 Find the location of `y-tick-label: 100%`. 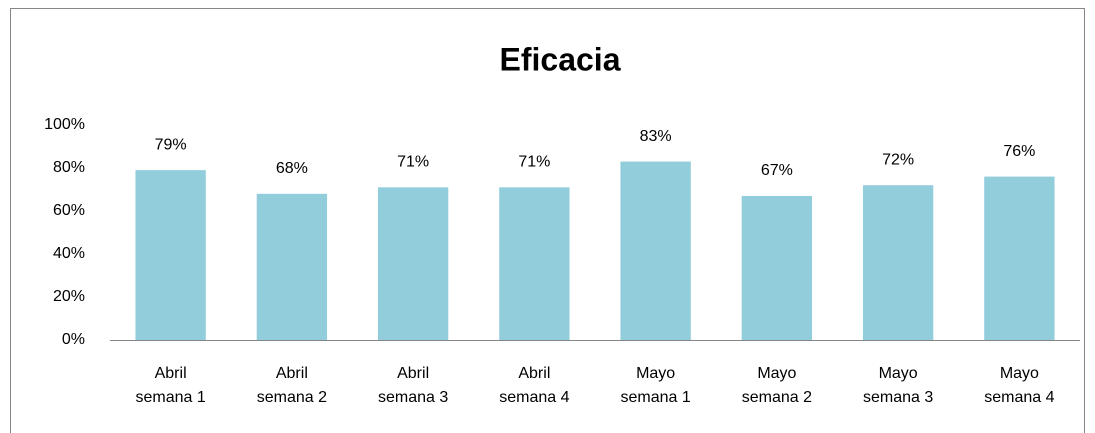

y-tick-label: 100% is located at coordinates (64, 124).